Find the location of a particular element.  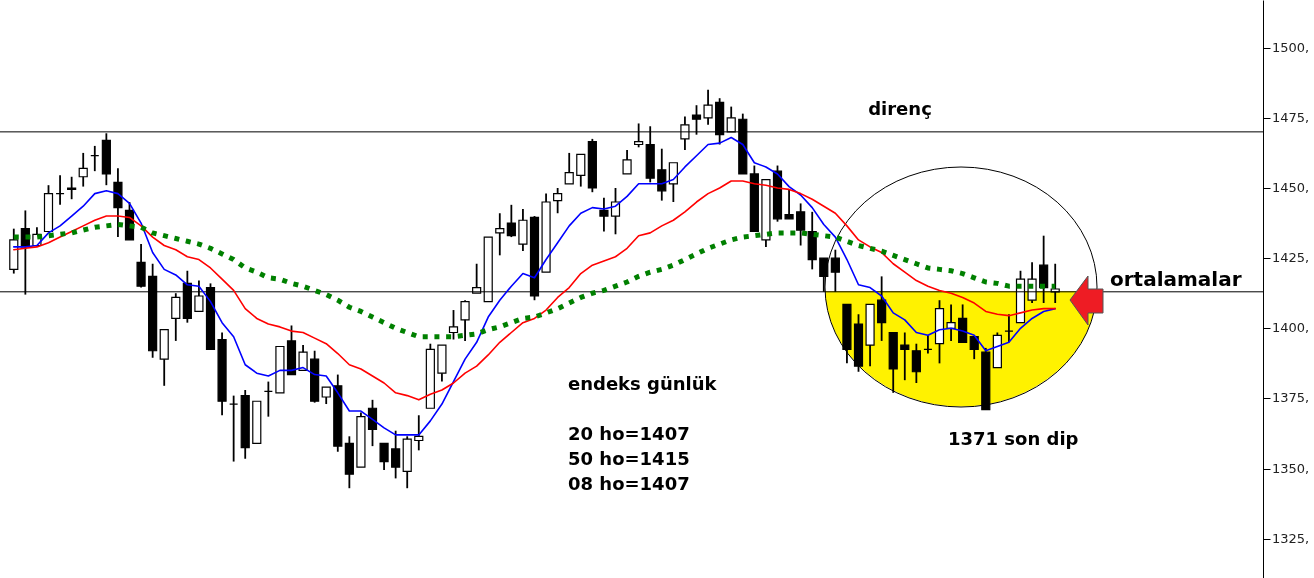

y-tick-label: 1400, is located at coordinates (1291, 328).